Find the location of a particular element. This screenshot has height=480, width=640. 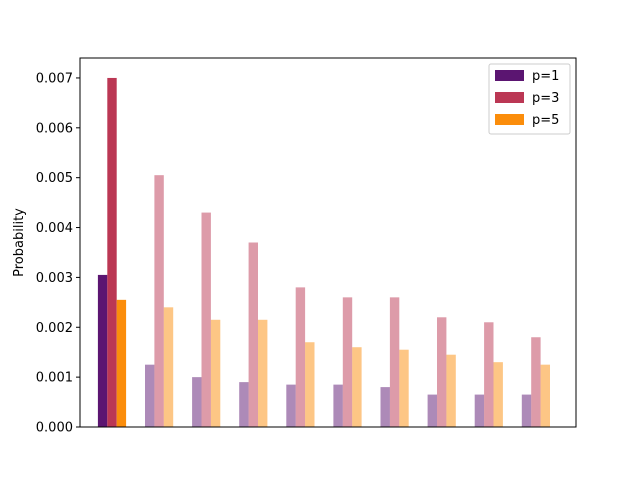

y-tick-label: 0.000 is located at coordinates (54, 428).